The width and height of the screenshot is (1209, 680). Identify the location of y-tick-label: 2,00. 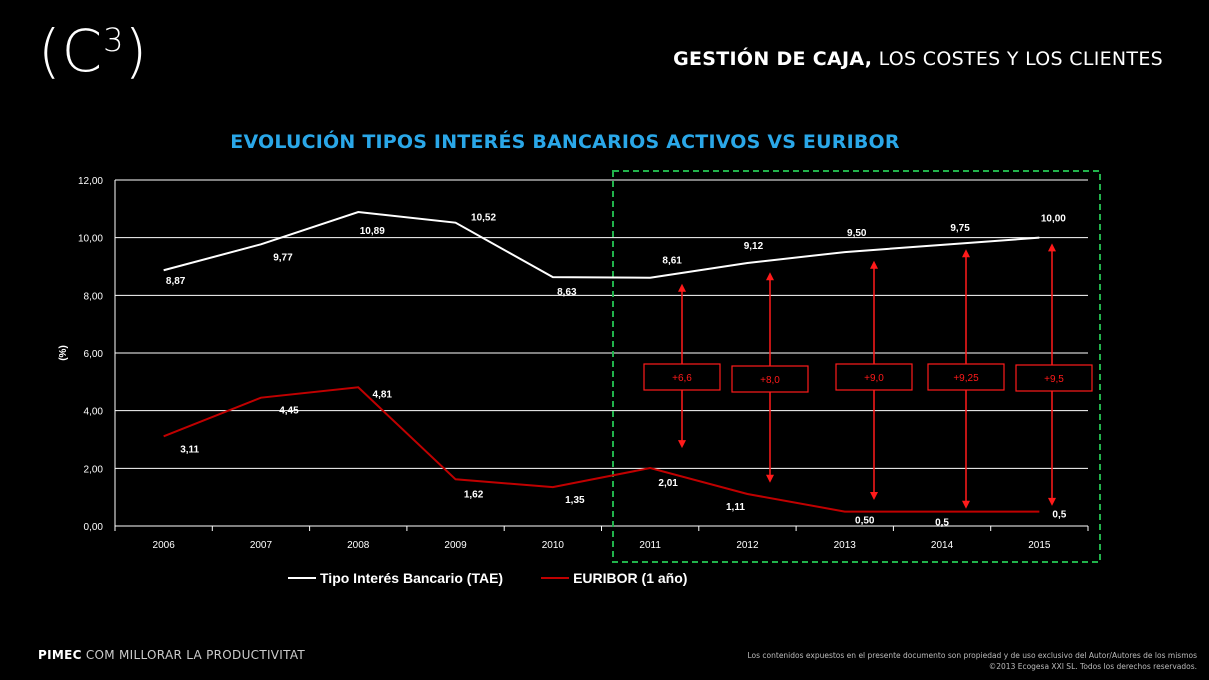
(94, 469).